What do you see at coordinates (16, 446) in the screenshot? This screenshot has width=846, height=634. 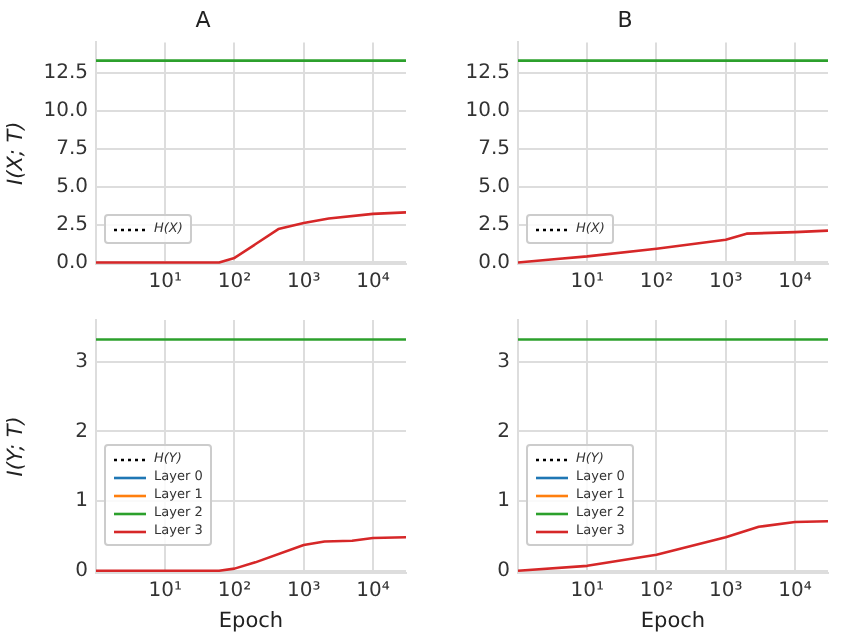 I see `y-axis-title: I(Y; T)` at bounding box center [16, 446].